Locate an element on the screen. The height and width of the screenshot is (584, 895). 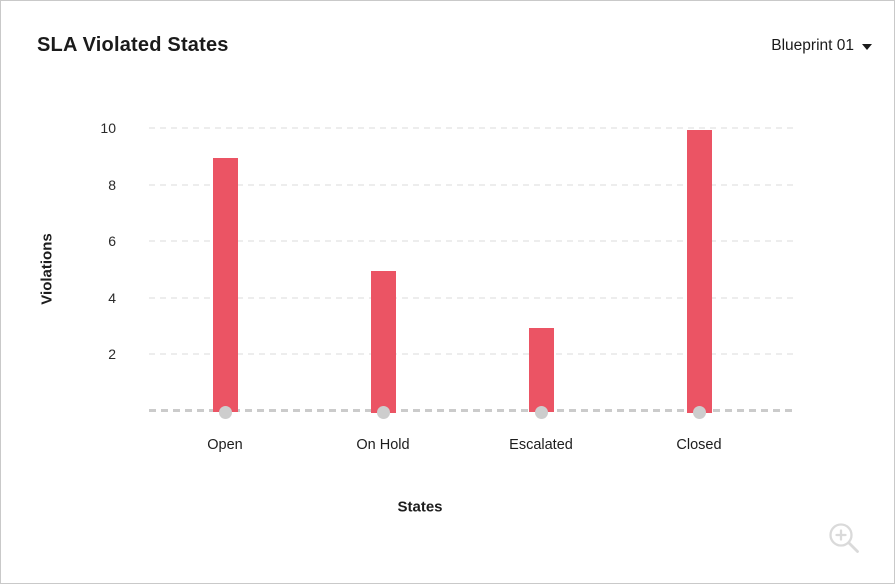
zoom-in-icon is located at coordinates (845, 539).